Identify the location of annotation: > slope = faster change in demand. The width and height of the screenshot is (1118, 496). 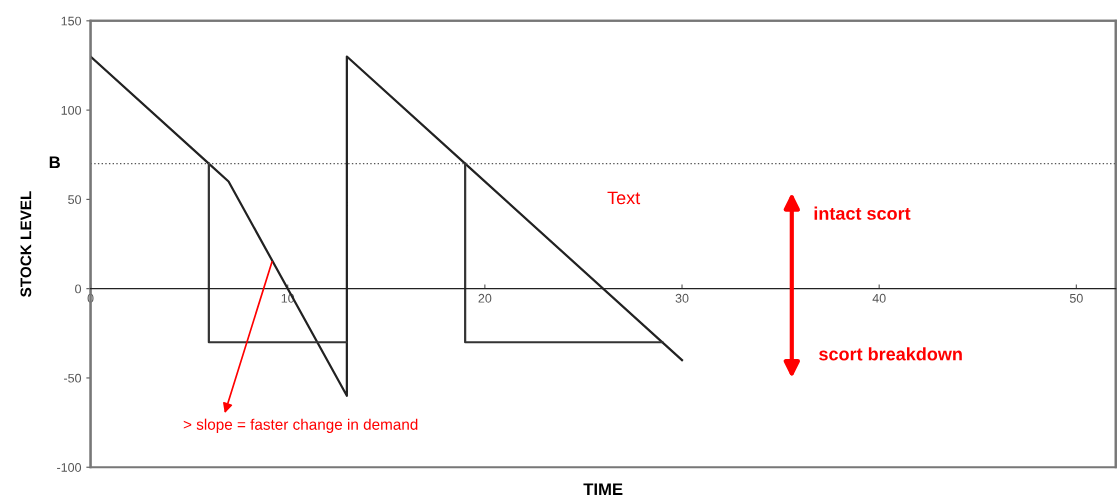
(300, 425).